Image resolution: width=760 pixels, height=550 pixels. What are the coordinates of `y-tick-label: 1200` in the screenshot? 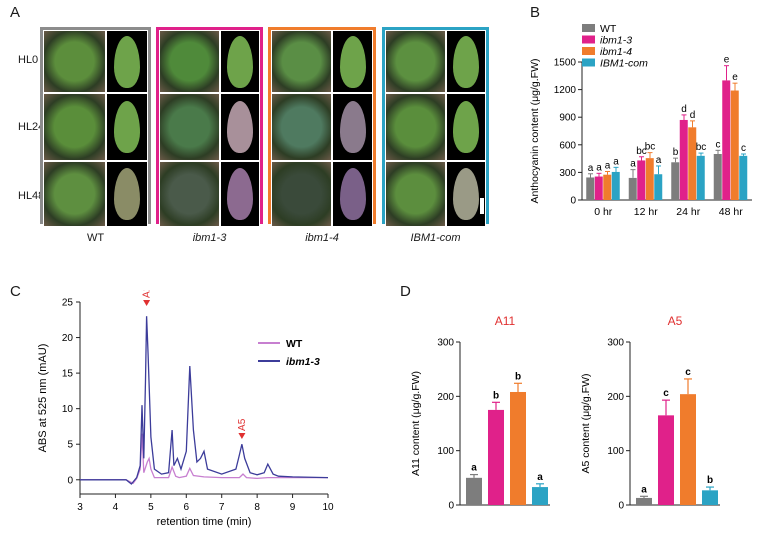 It's located at (565, 90).